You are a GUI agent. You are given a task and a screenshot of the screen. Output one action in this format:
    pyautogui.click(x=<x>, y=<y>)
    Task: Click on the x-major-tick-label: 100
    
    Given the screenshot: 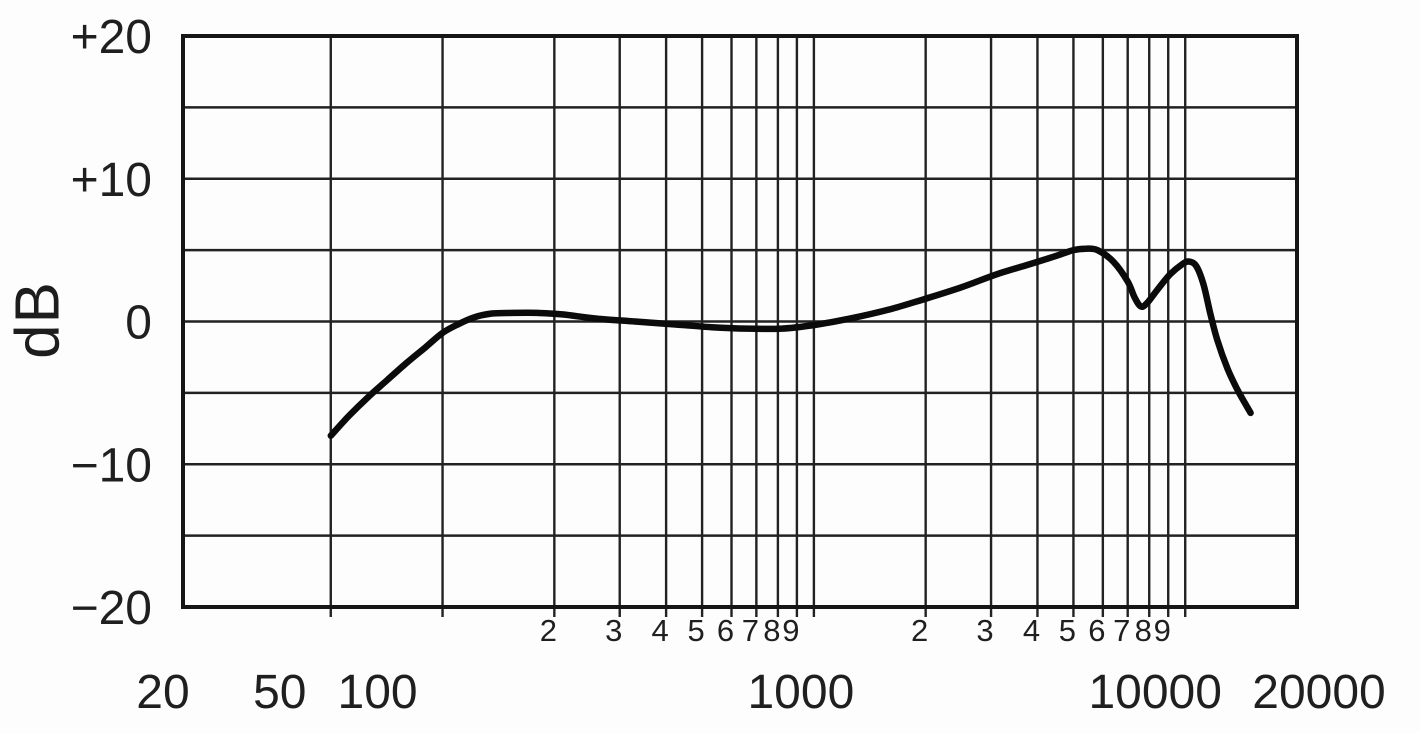 What is the action you would take?
    pyautogui.click(x=378, y=692)
    